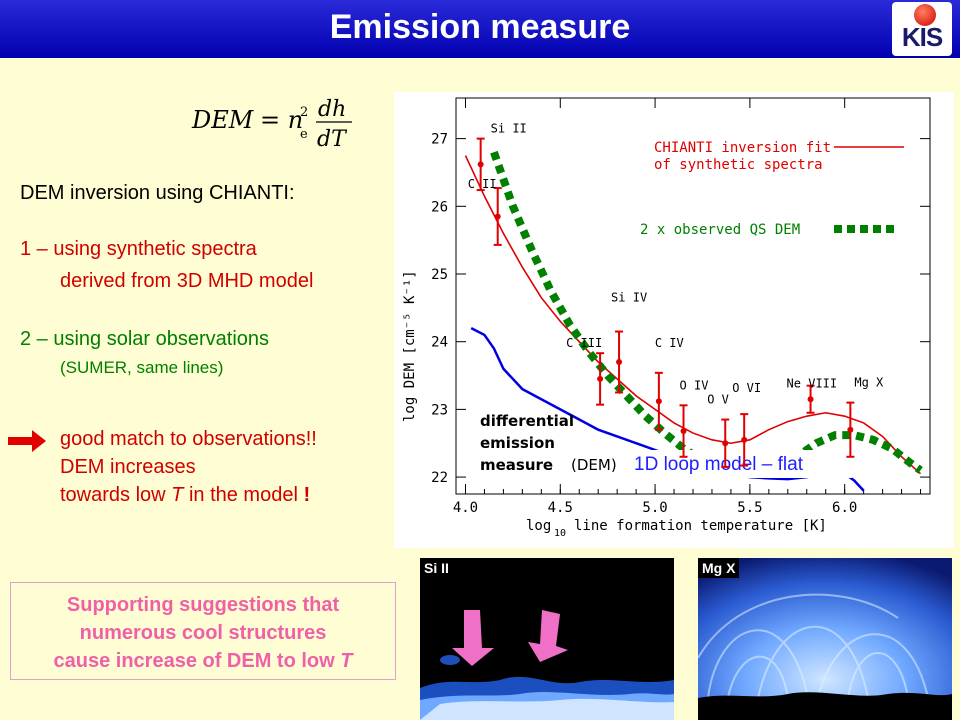  What do you see at coordinates (718, 400) in the screenshot?
I see `observation-label: O V` at bounding box center [718, 400].